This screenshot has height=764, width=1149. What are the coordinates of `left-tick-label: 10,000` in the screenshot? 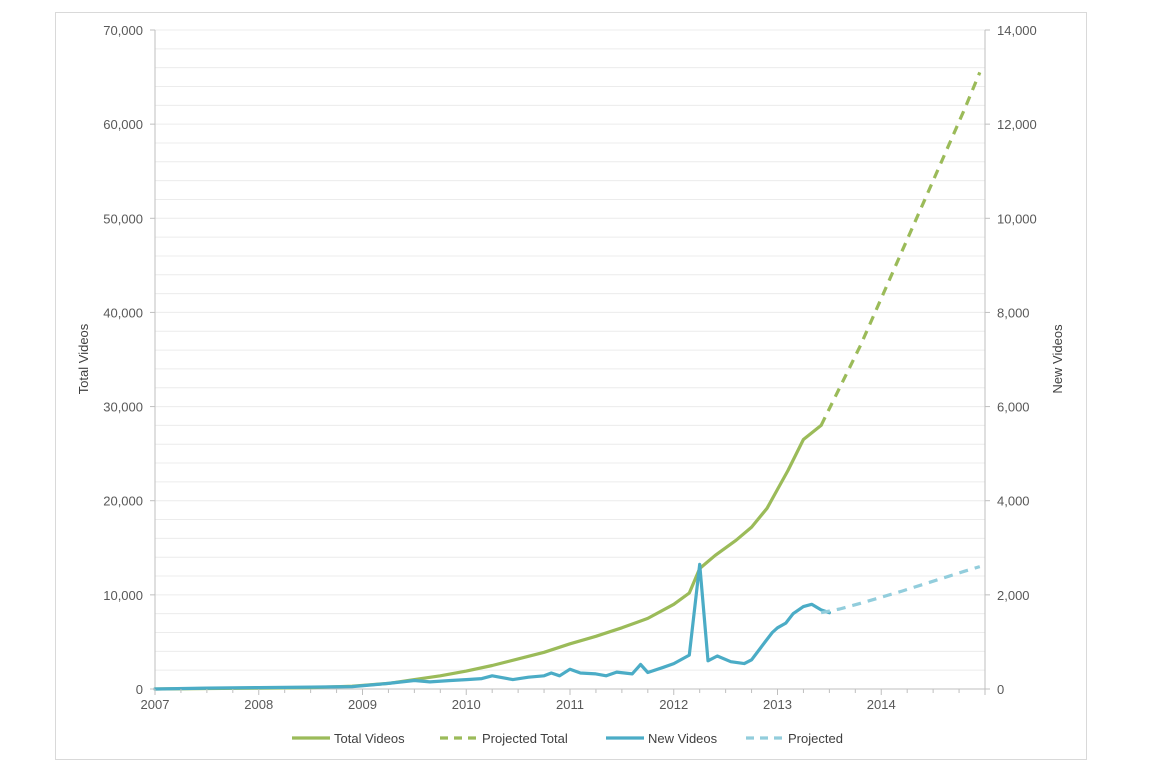 It's located at (123, 595).